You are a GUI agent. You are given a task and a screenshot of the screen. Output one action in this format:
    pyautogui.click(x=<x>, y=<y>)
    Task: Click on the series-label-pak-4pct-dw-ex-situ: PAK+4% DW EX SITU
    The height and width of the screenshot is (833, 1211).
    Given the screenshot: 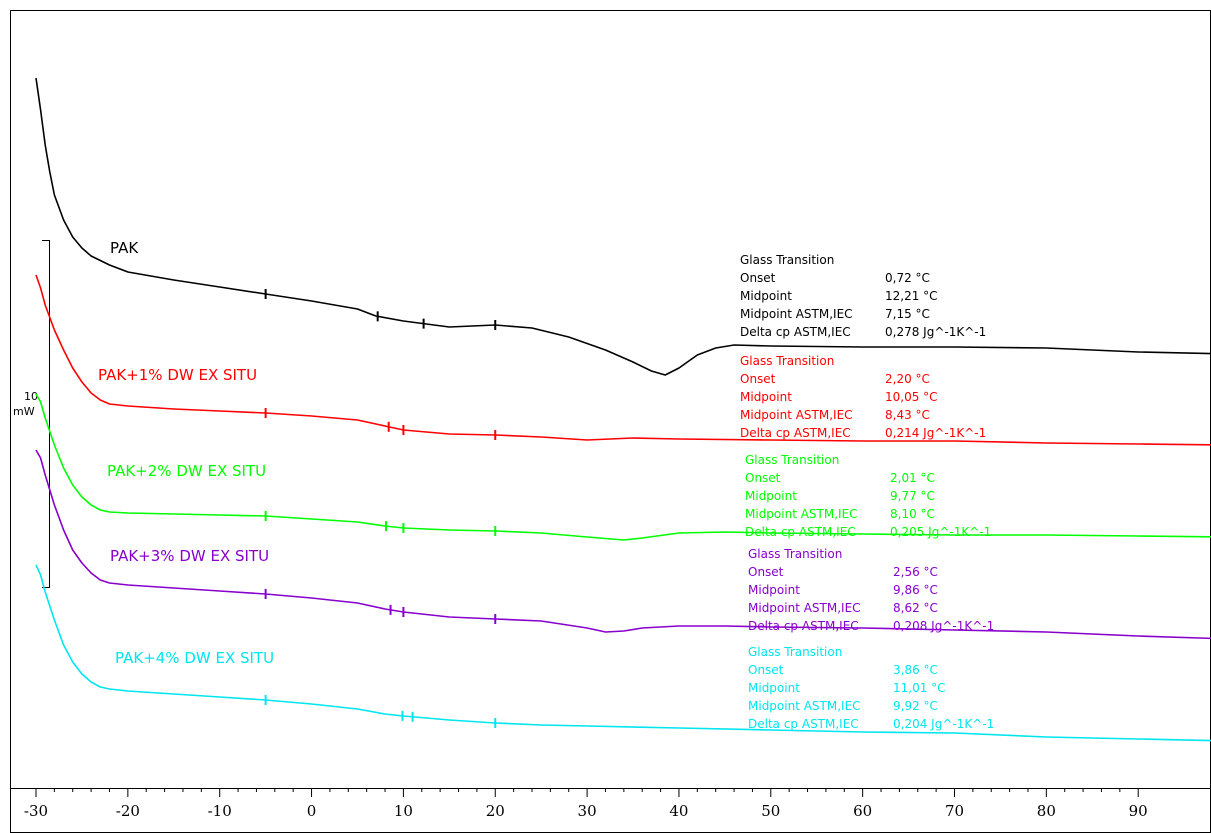 What is the action you would take?
    pyautogui.click(x=194, y=658)
    